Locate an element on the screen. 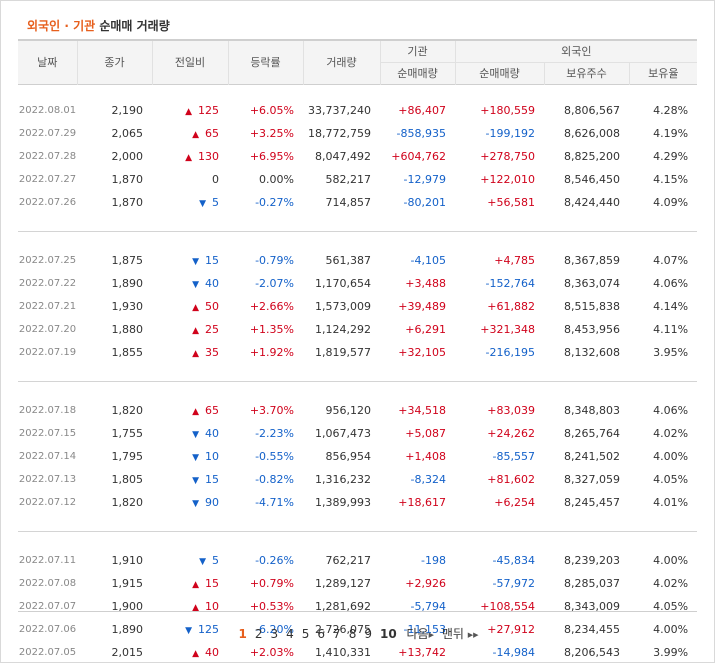 The width and height of the screenshot is (715, 663). page-link-6: 6 is located at coordinates (321, 634).